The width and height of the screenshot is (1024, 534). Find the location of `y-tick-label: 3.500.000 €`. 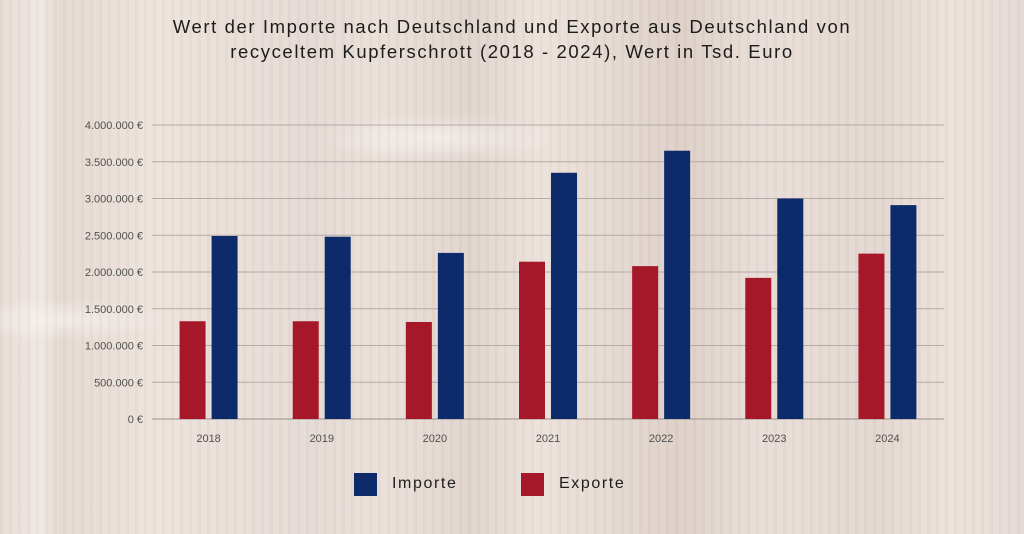

y-tick-label: 3.500.000 € is located at coordinates (114, 163).